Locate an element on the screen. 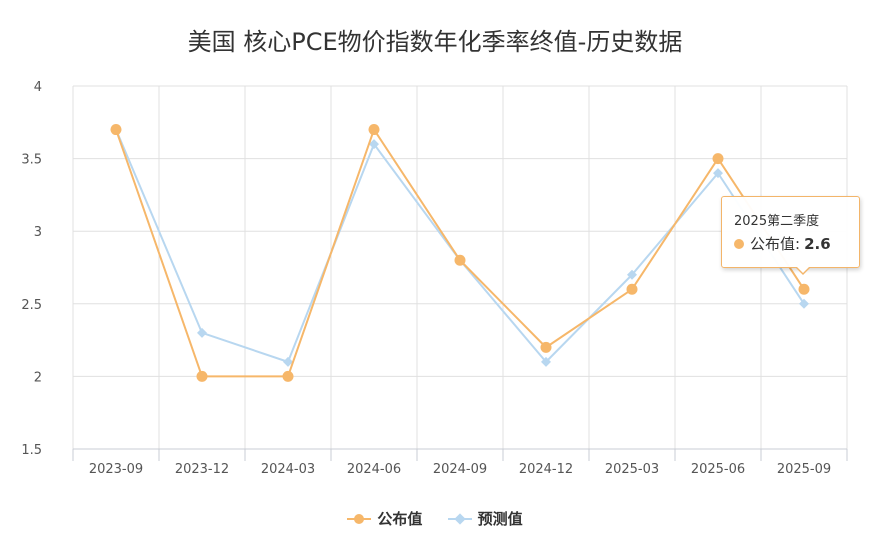 This screenshot has height=560, width=870. chart-title: 美国 核心PCE物价指数年化季率终值-历史数据 is located at coordinates (435, 42).